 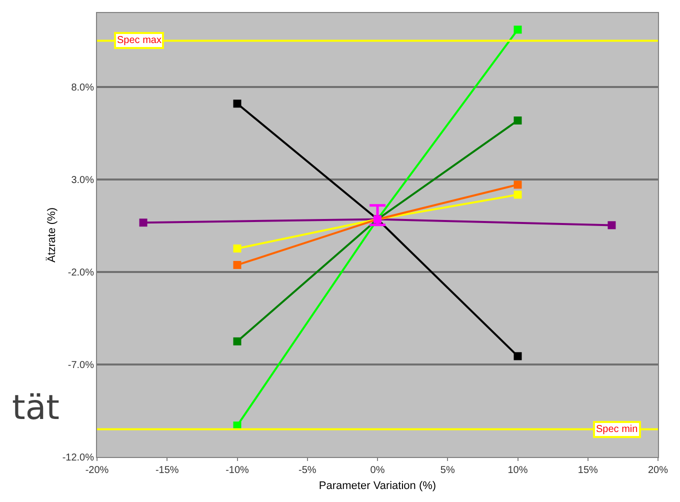 I want to click on x-tick-label: 0%, so click(x=377, y=470).